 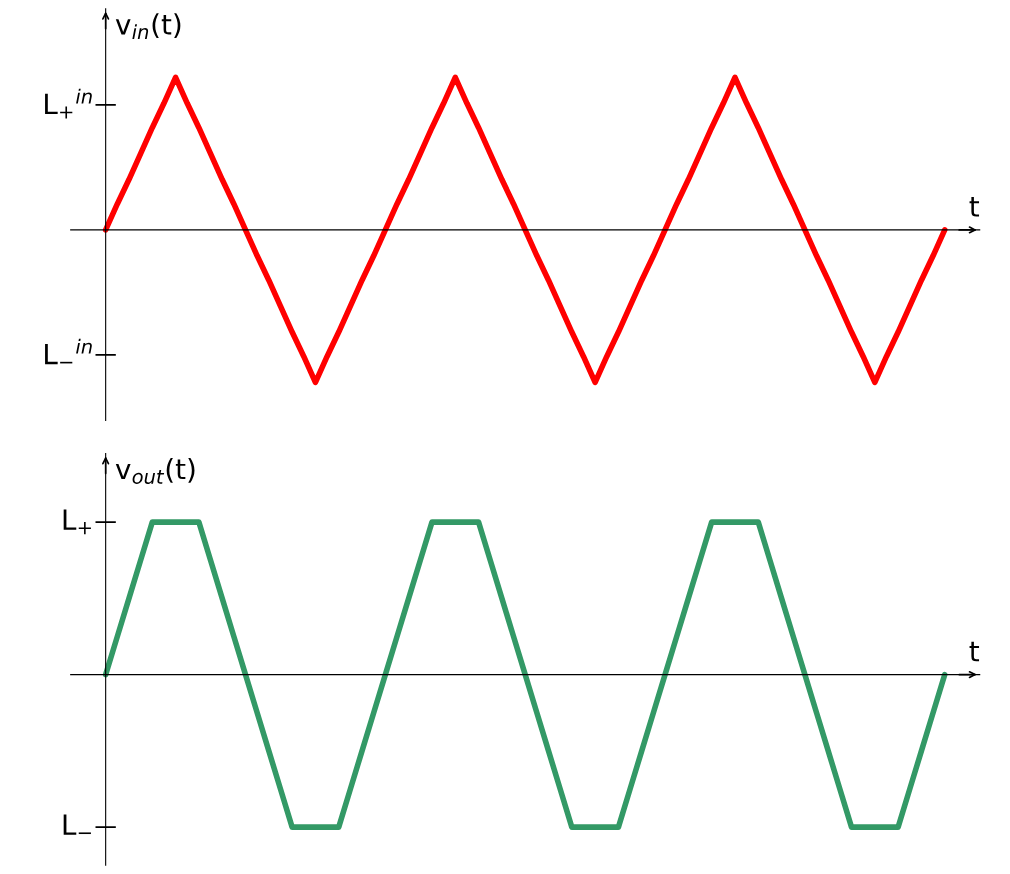 I want to click on text: L$_{+}$, so click(x=77, y=522).